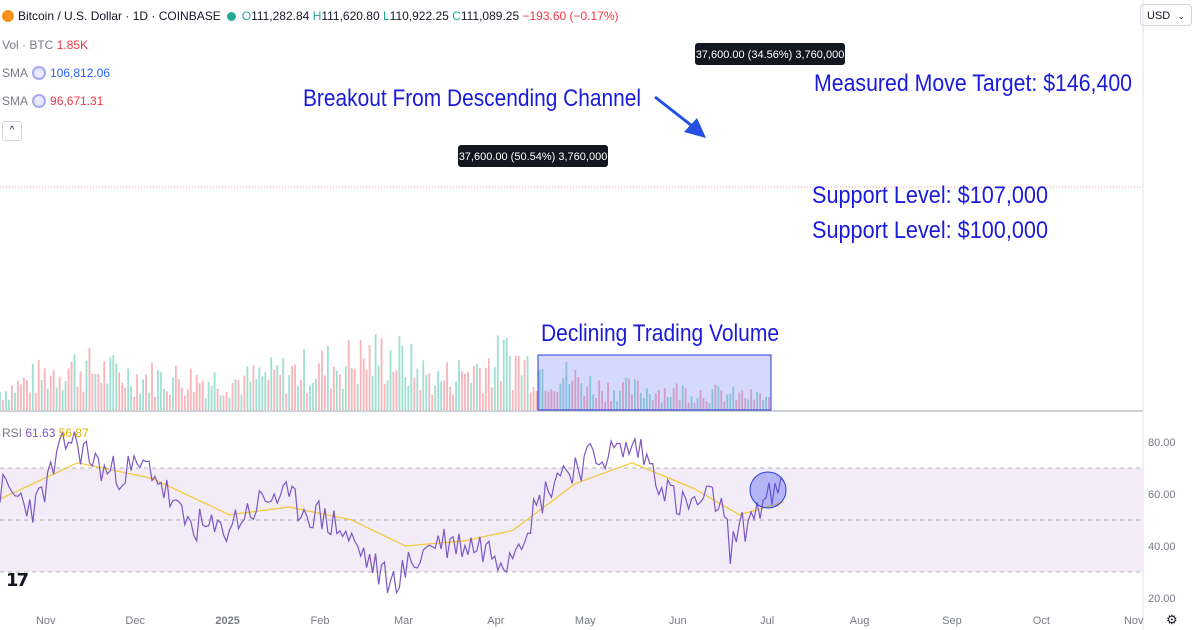  I want to click on sma1-legend: SMA 106,812.06, so click(56, 73).